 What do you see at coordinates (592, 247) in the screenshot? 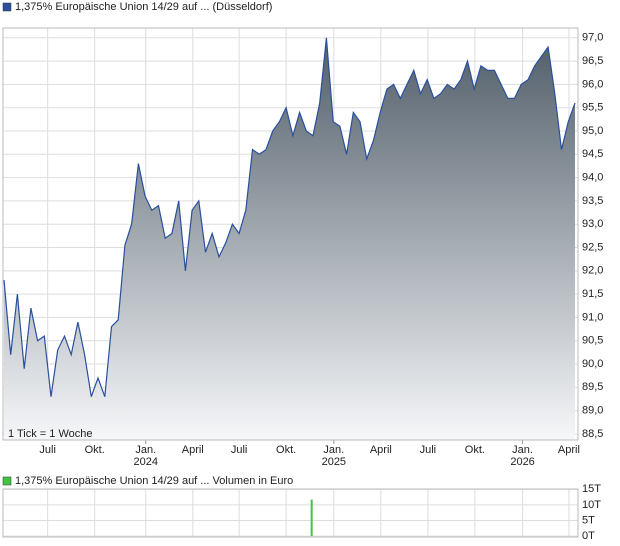
I see `y-tick-label: 92,5` at bounding box center [592, 247].